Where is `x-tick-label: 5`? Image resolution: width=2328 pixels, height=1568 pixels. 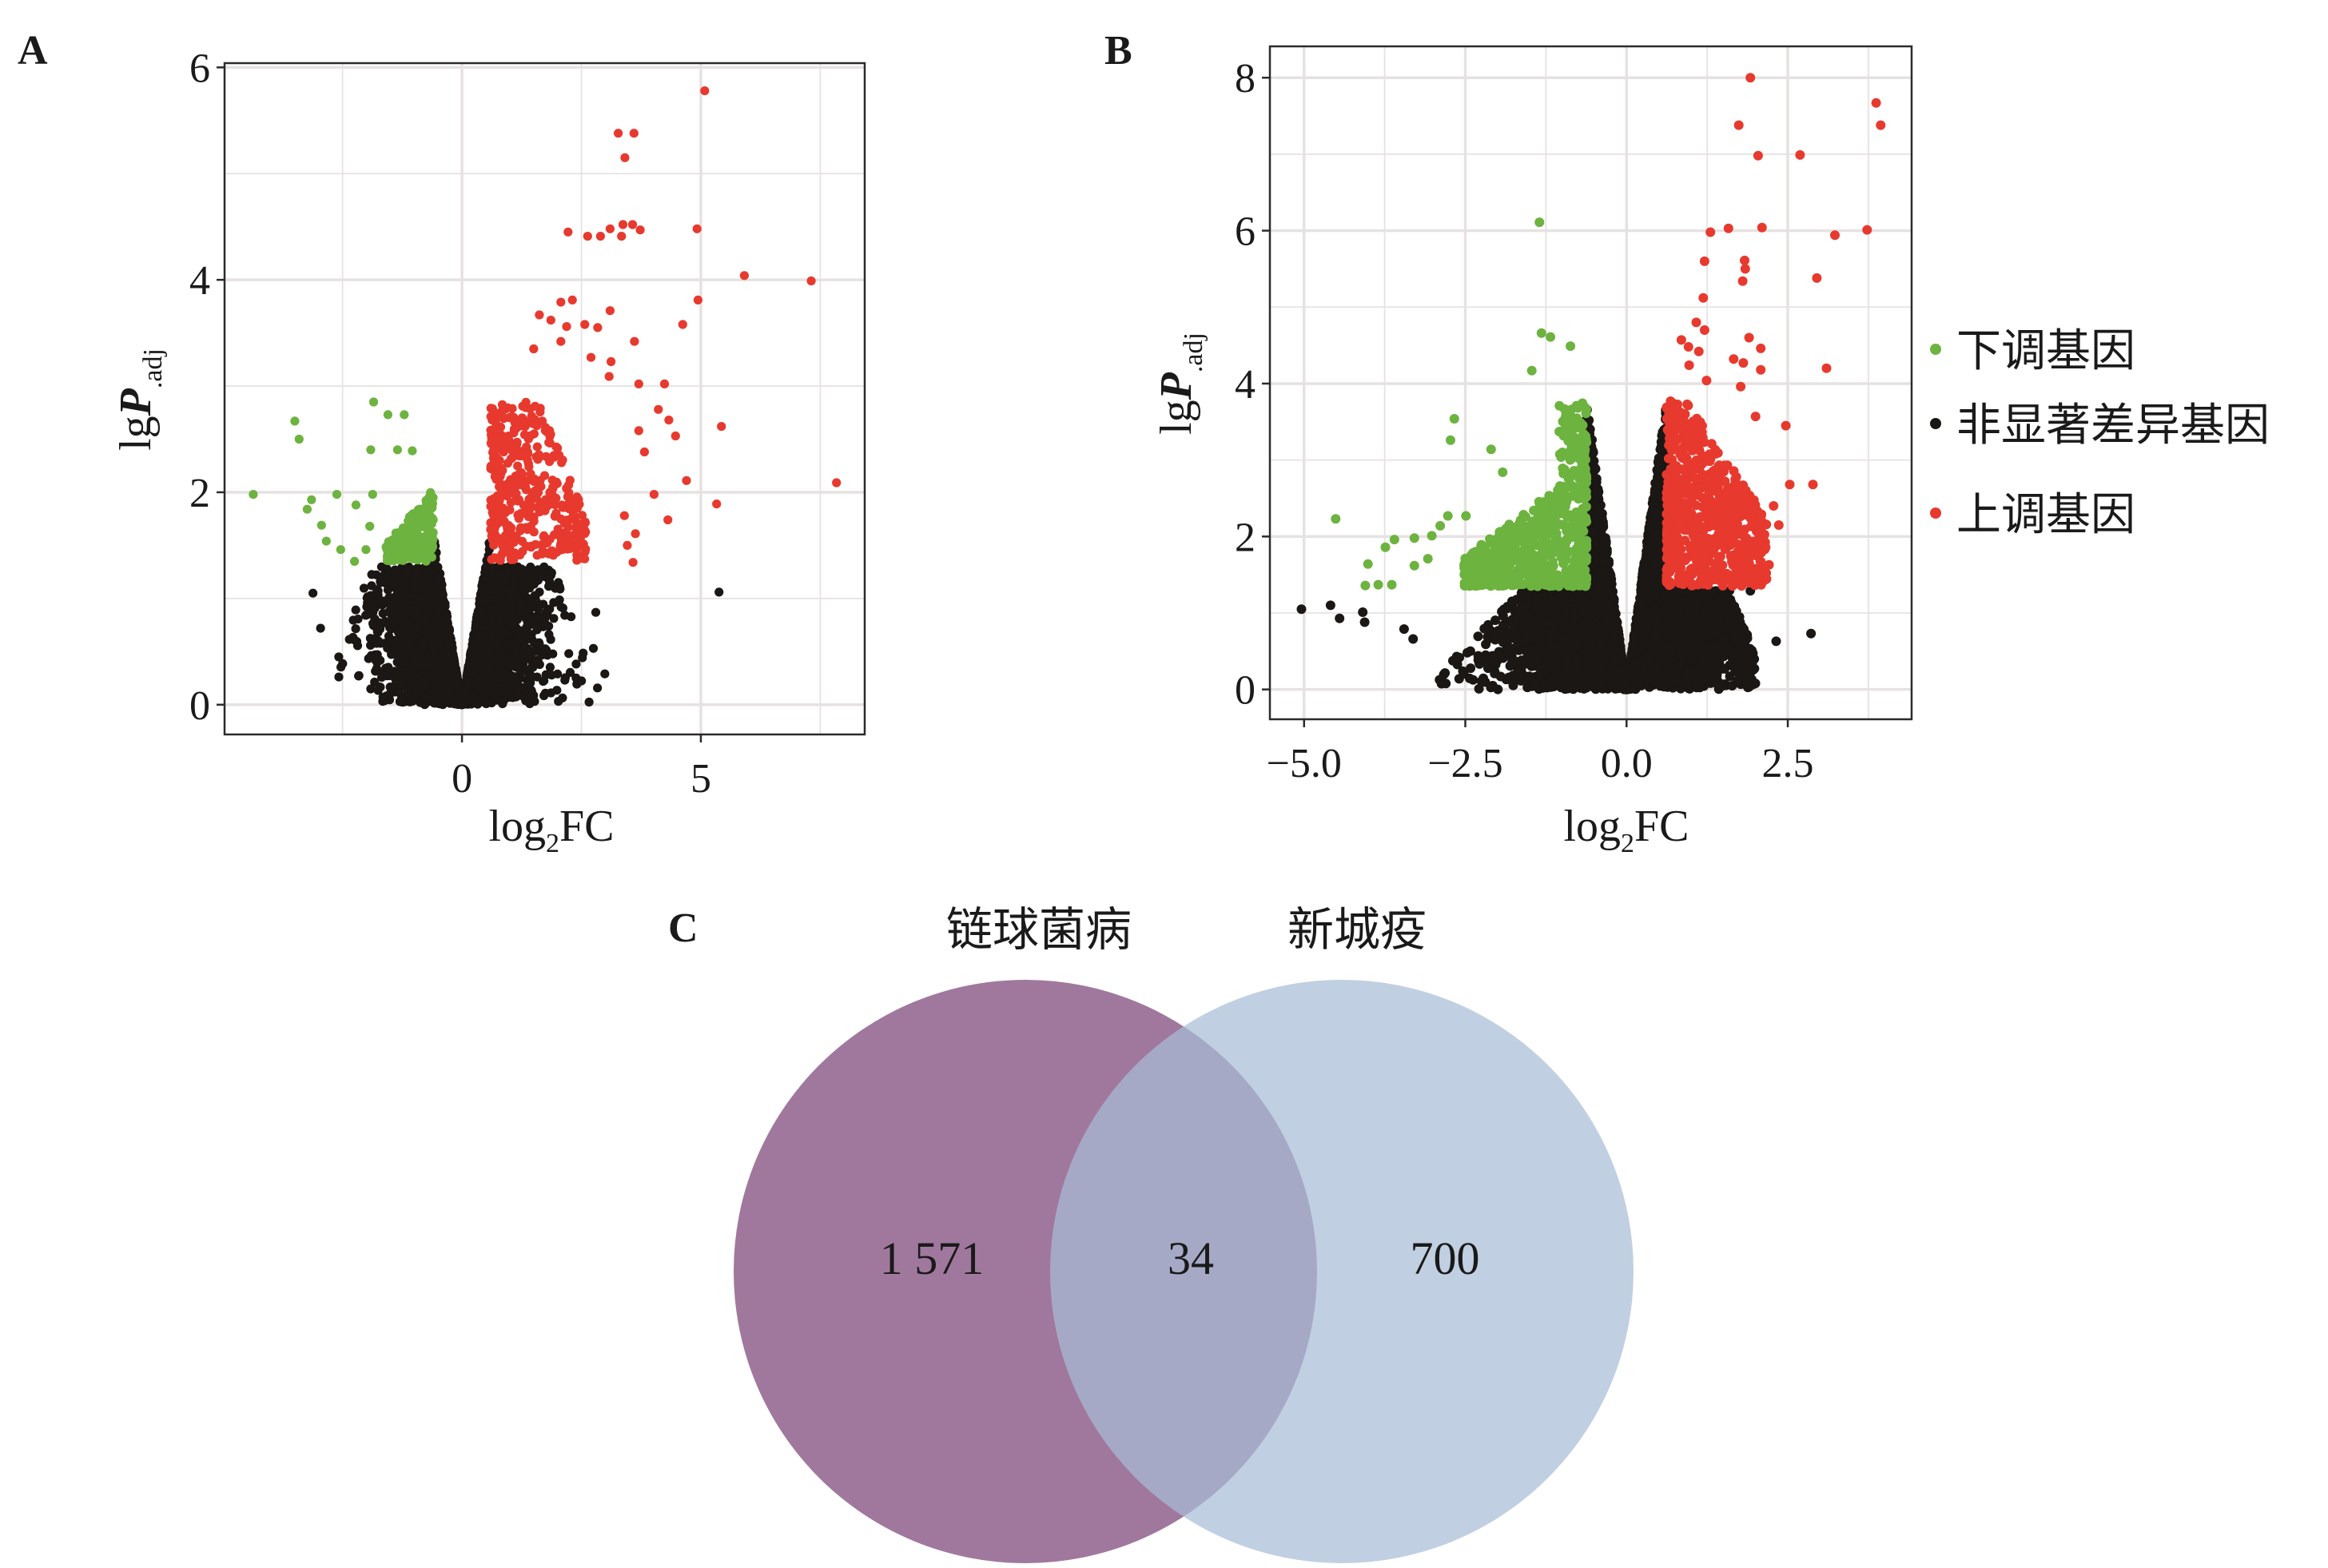 x-tick-label: 5 is located at coordinates (700, 779).